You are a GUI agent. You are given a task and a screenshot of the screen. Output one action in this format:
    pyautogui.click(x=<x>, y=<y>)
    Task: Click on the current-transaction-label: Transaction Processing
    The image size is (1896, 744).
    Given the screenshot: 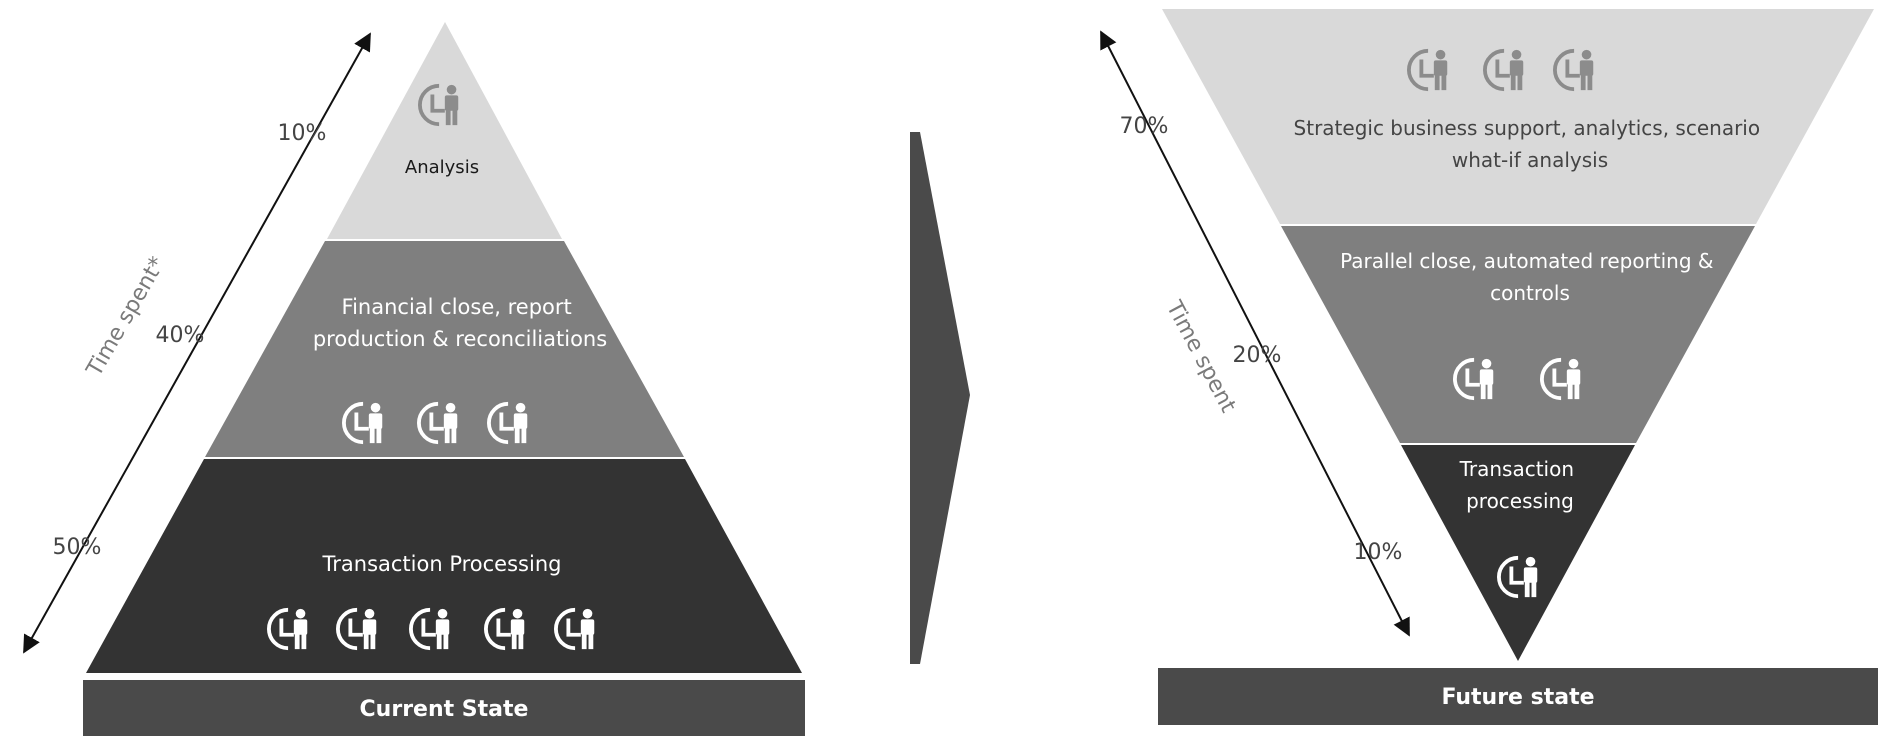 What is the action you would take?
    pyautogui.click(x=442, y=564)
    